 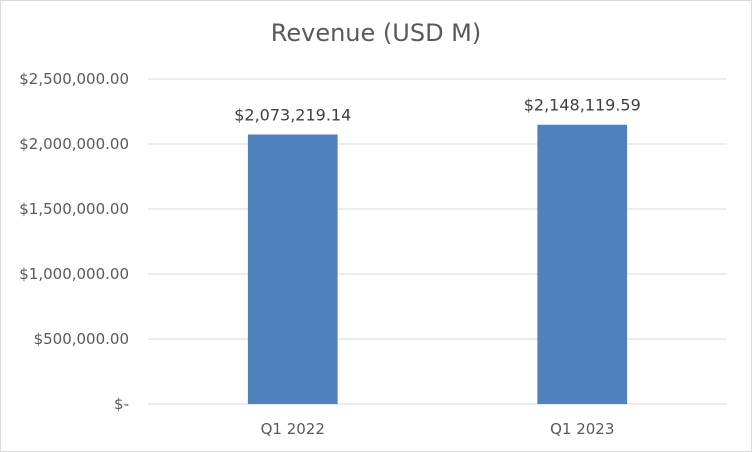 I want to click on y-tick-label: $1,500,000.00, so click(x=74, y=209).